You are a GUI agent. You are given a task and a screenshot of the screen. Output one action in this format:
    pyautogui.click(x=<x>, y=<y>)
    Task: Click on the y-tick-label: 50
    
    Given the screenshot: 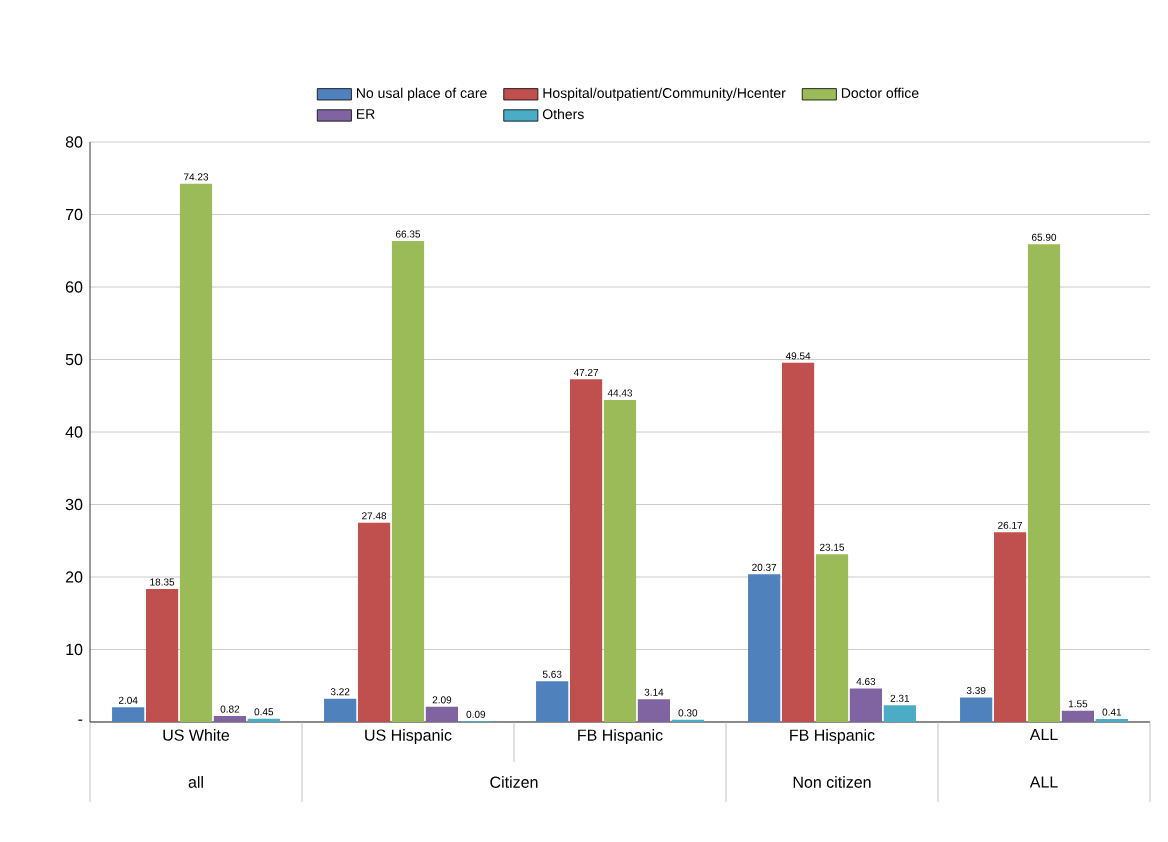 What is the action you would take?
    pyautogui.click(x=74, y=359)
    